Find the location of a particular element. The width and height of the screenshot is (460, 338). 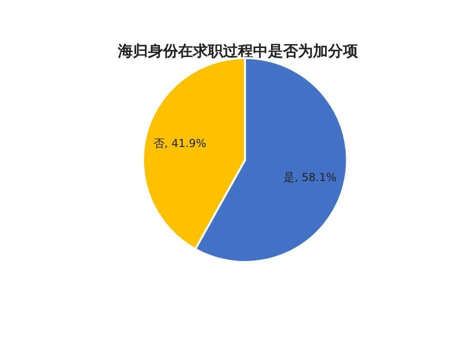

chart-title: 海归身份在求职过程中是否为加分项 is located at coordinates (238, 51).